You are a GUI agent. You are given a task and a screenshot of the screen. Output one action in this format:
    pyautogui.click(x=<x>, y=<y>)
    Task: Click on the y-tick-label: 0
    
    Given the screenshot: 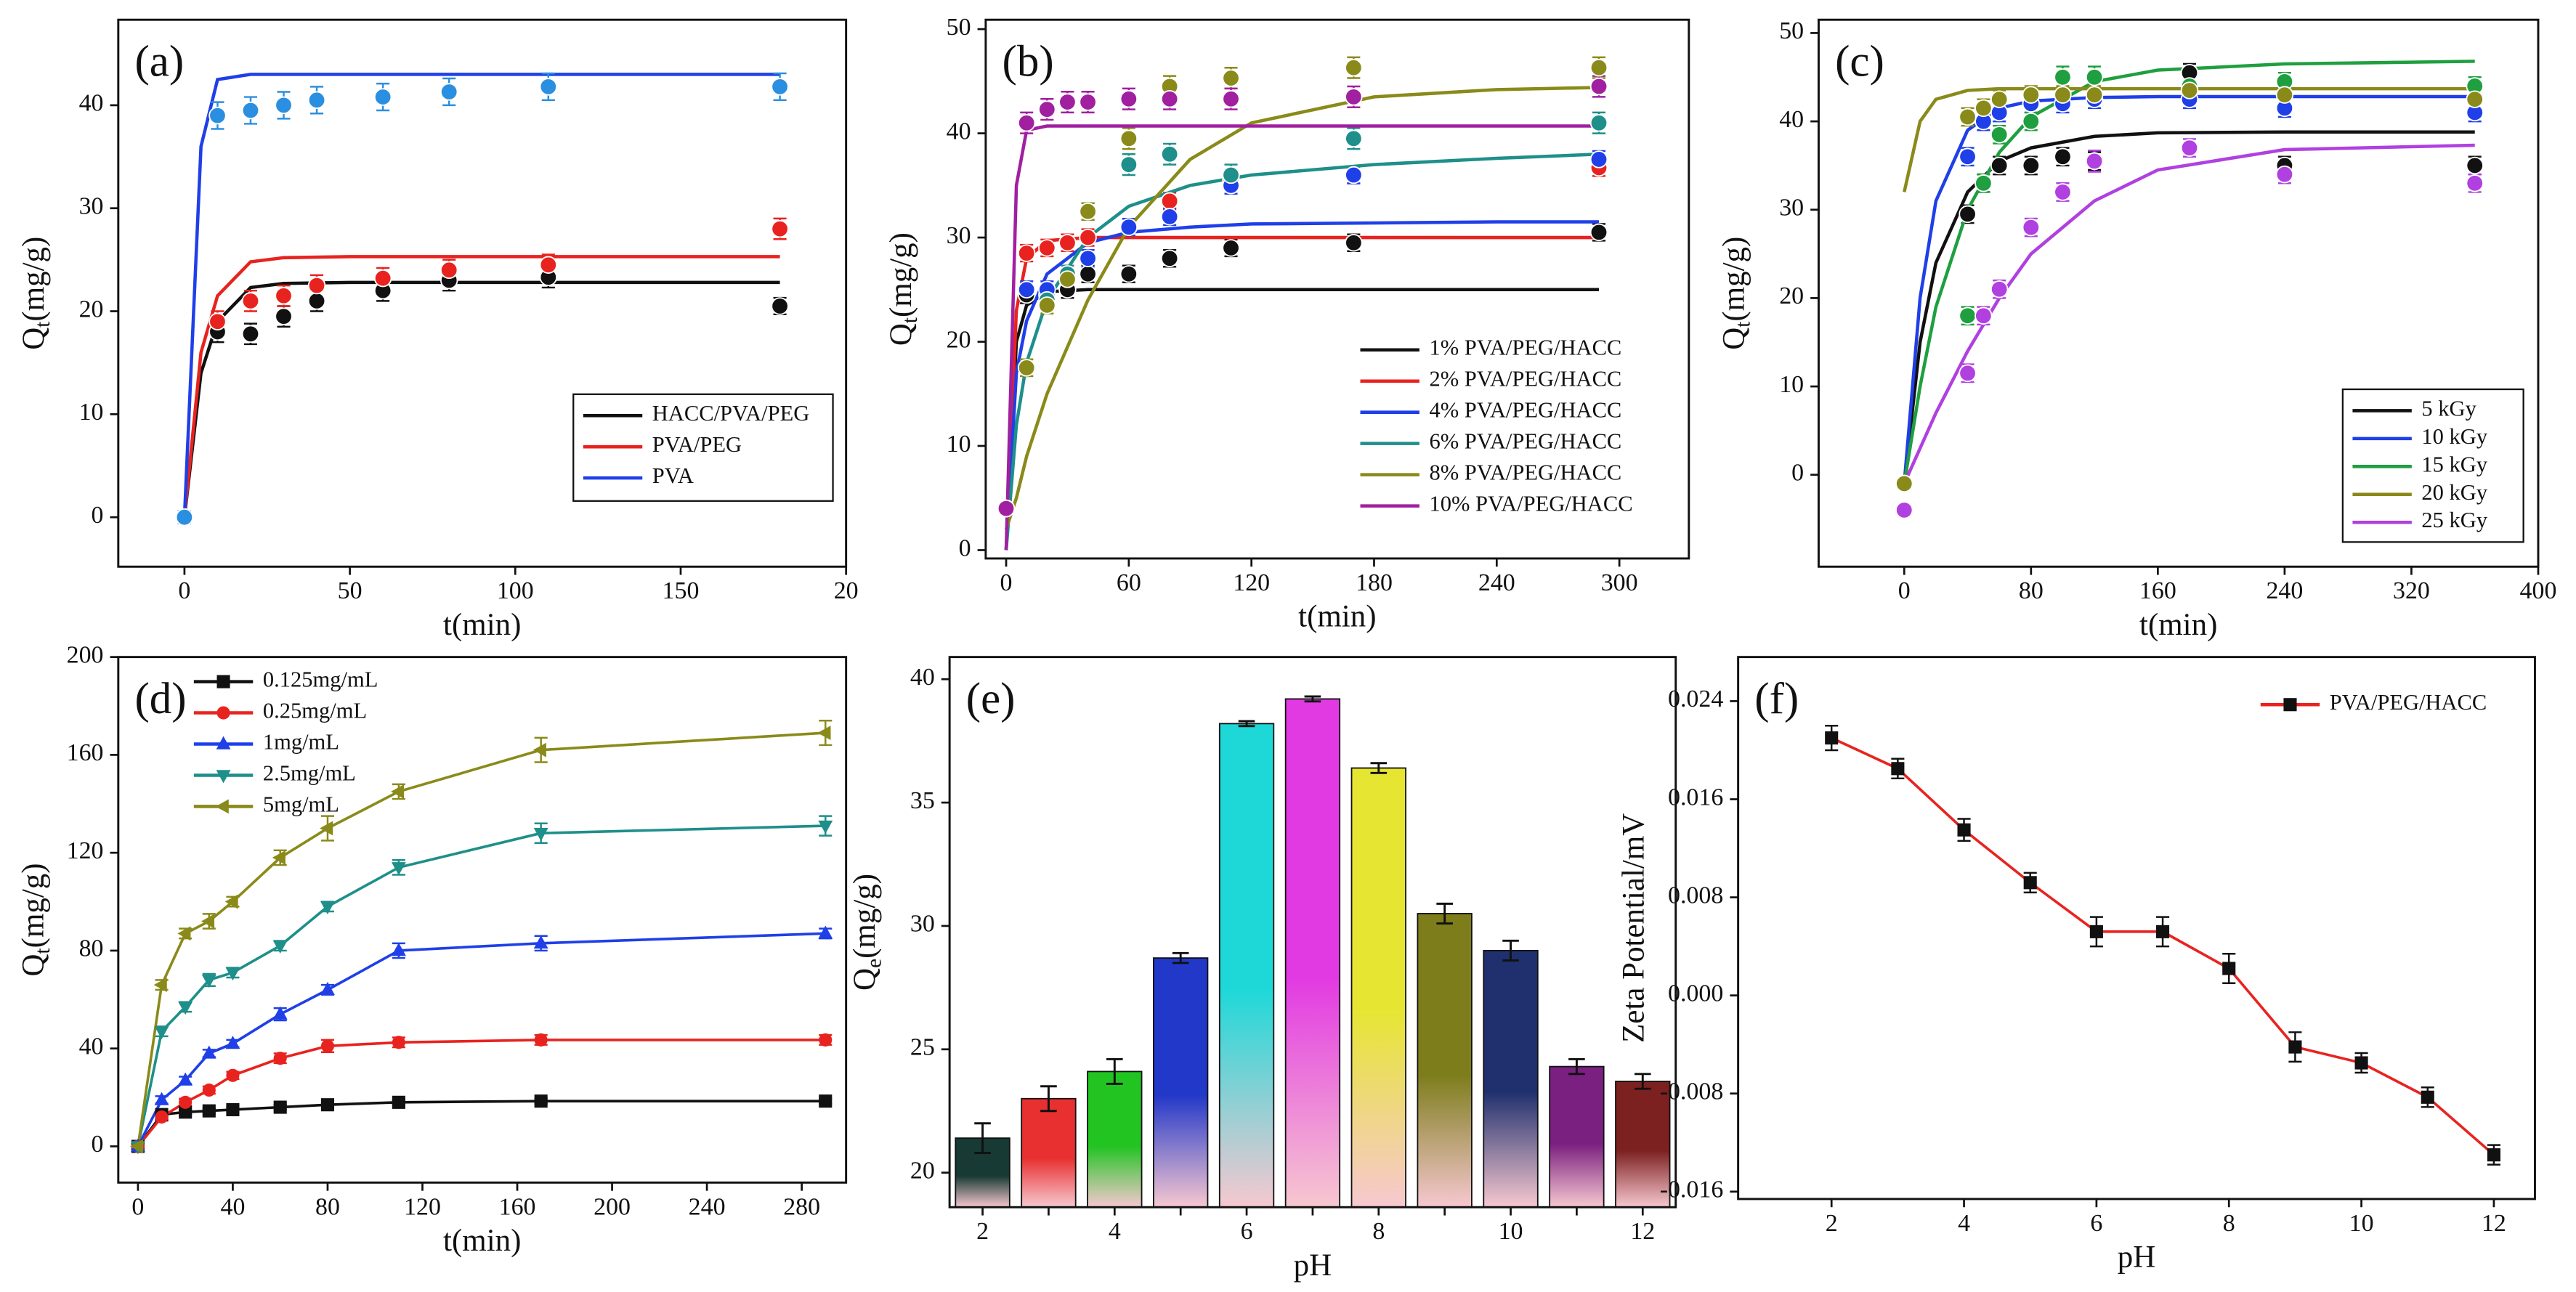 What is the action you would take?
    pyautogui.click(x=98, y=515)
    